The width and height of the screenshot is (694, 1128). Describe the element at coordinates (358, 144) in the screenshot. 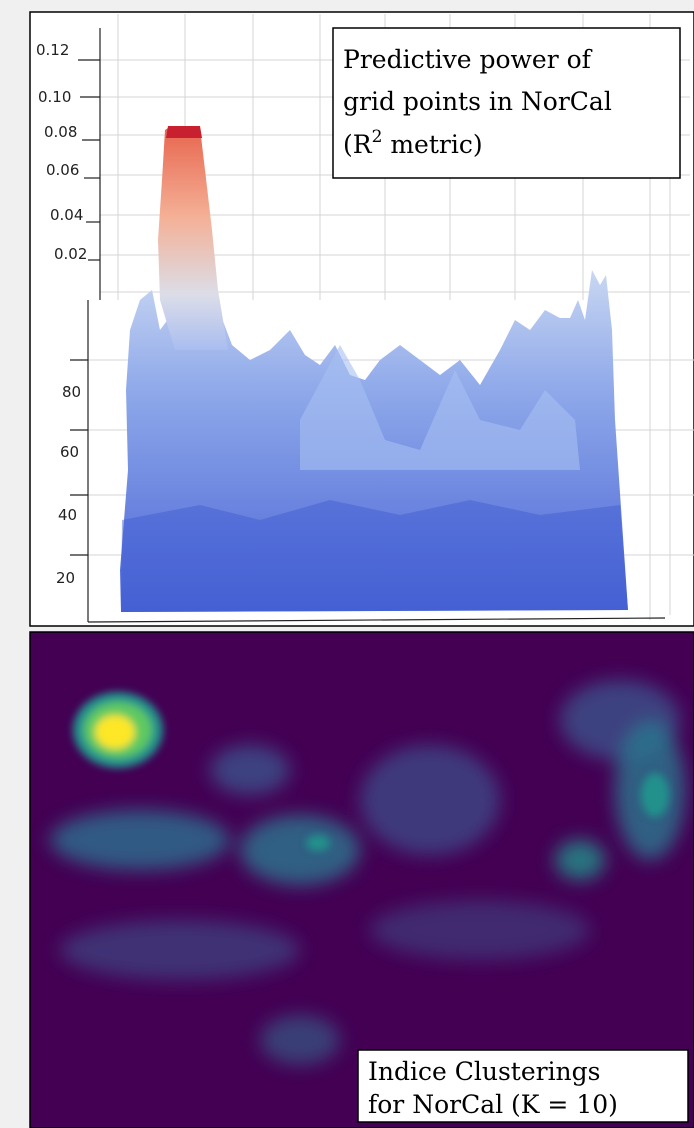

I see `title-part: (R` at that location.